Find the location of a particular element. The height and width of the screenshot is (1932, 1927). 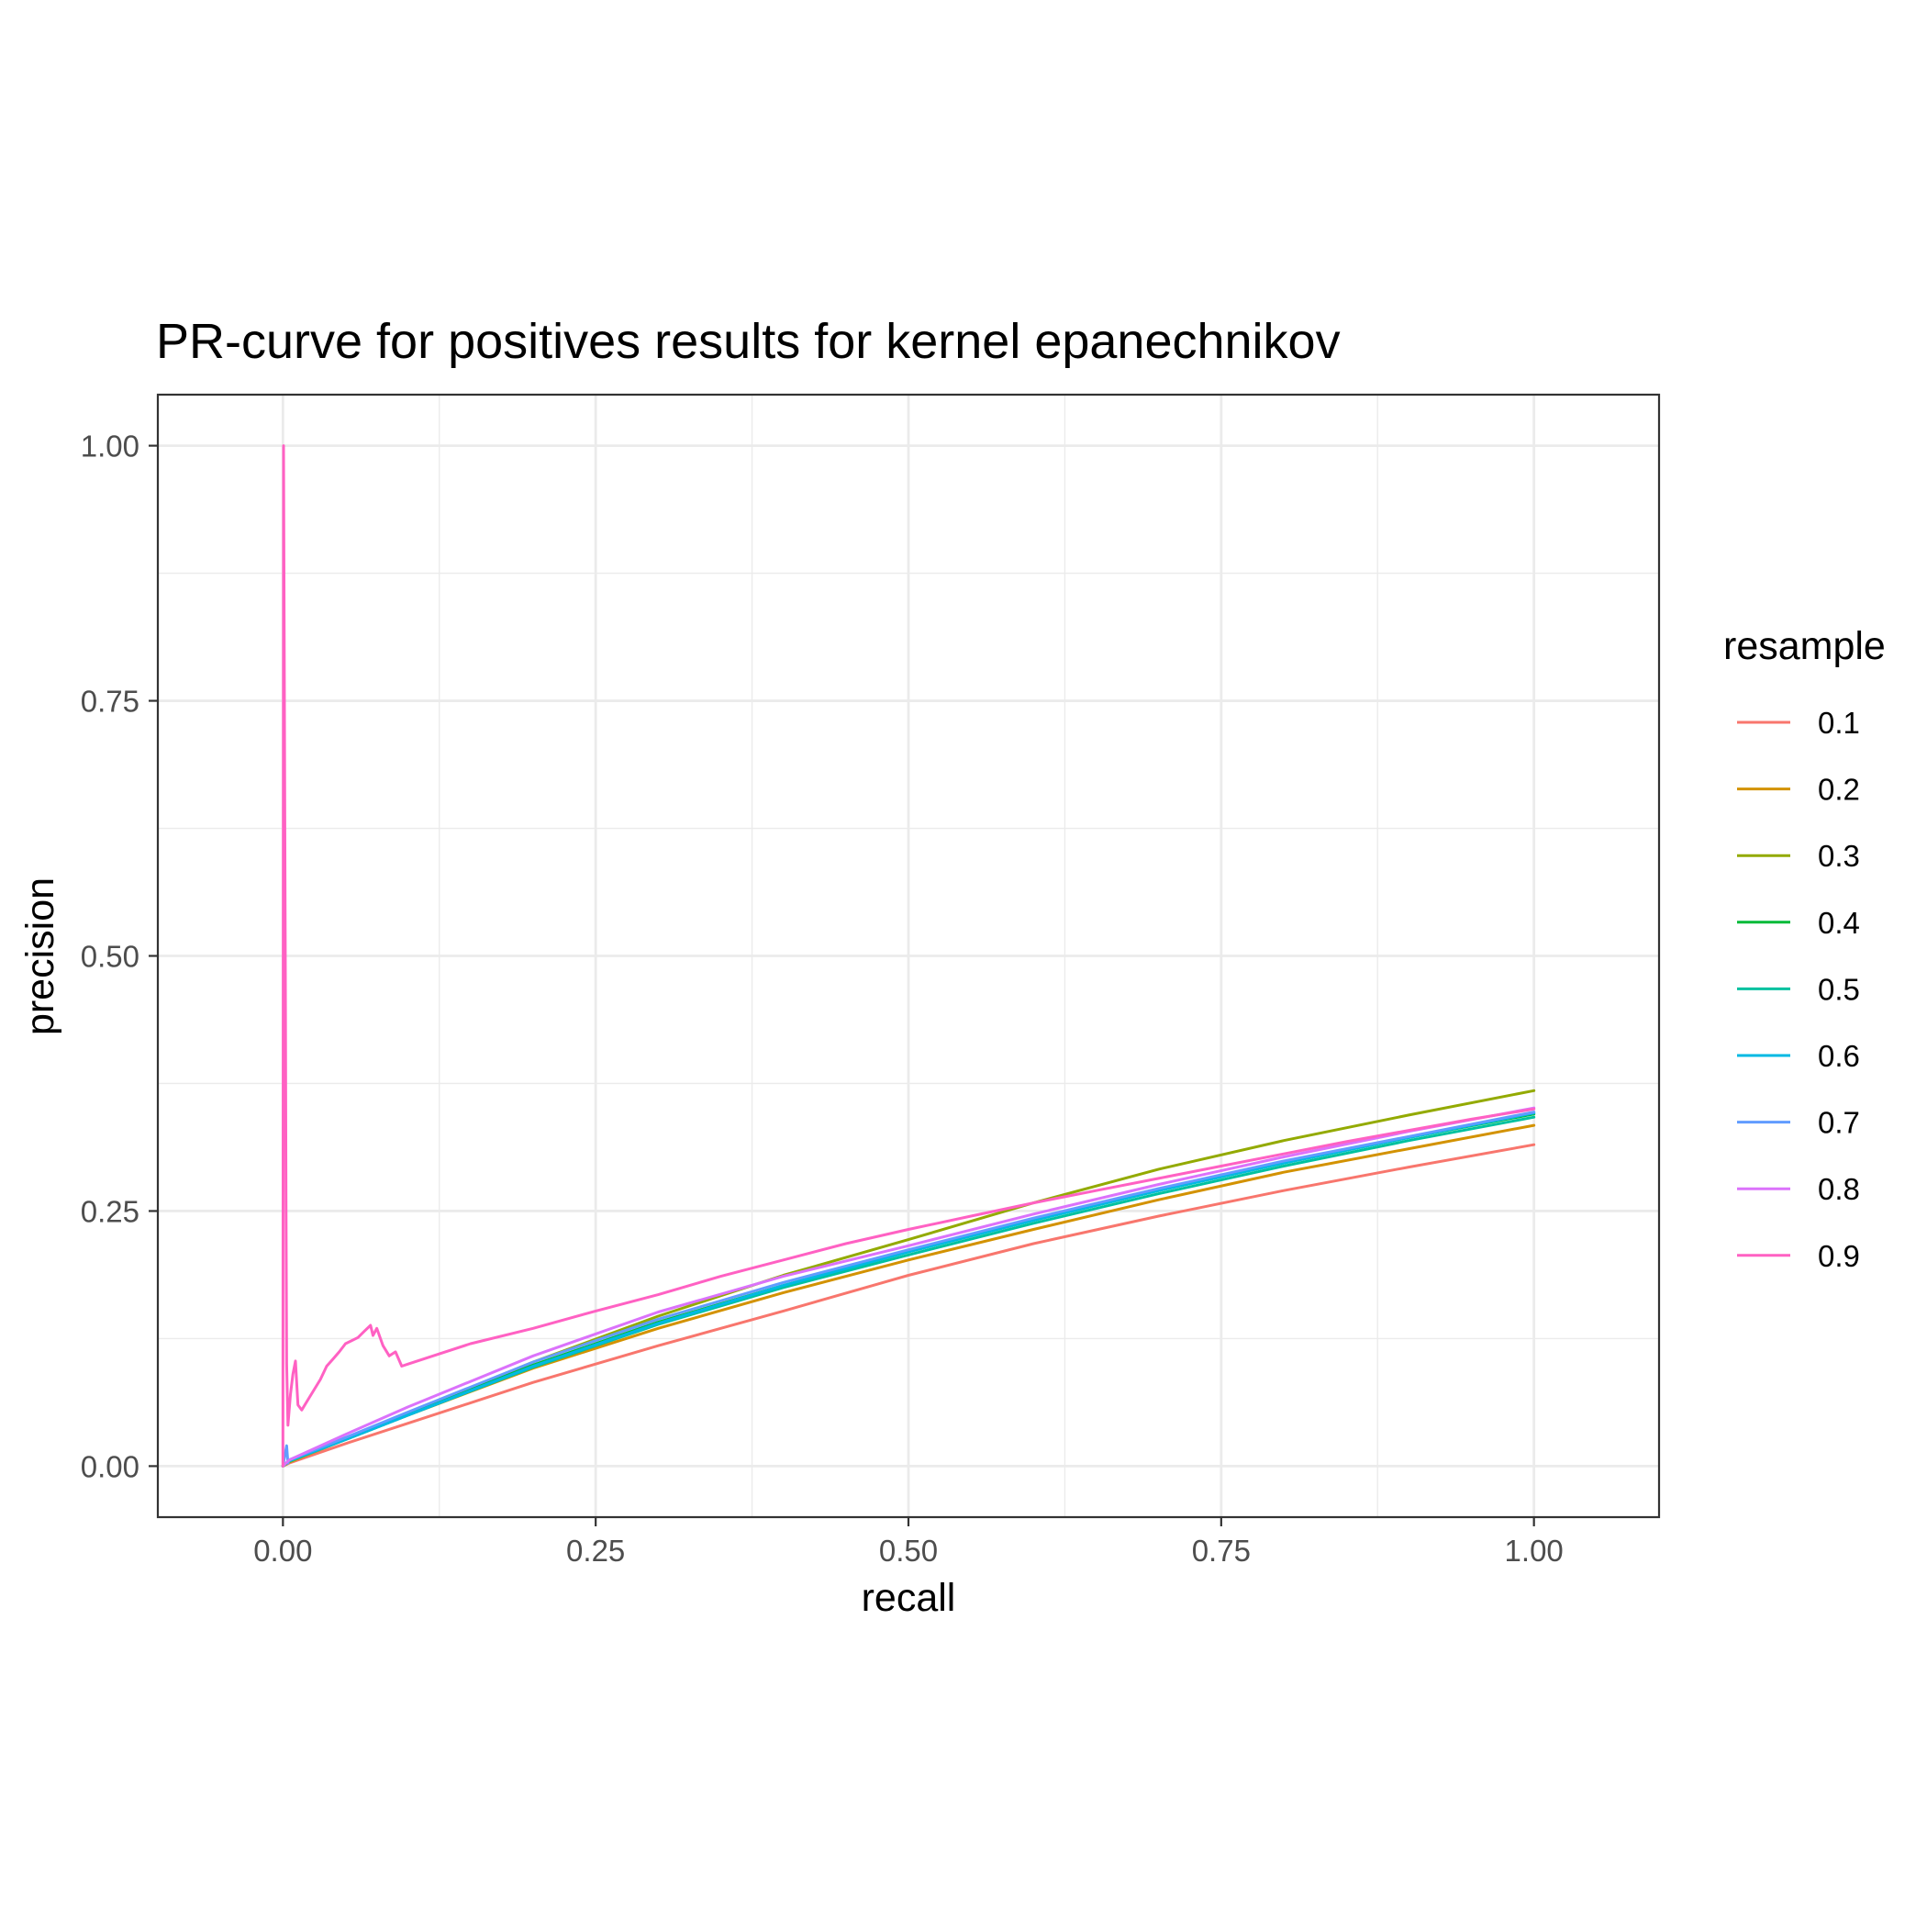

x-axis-title: recall is located at coordinates (909, 1598).